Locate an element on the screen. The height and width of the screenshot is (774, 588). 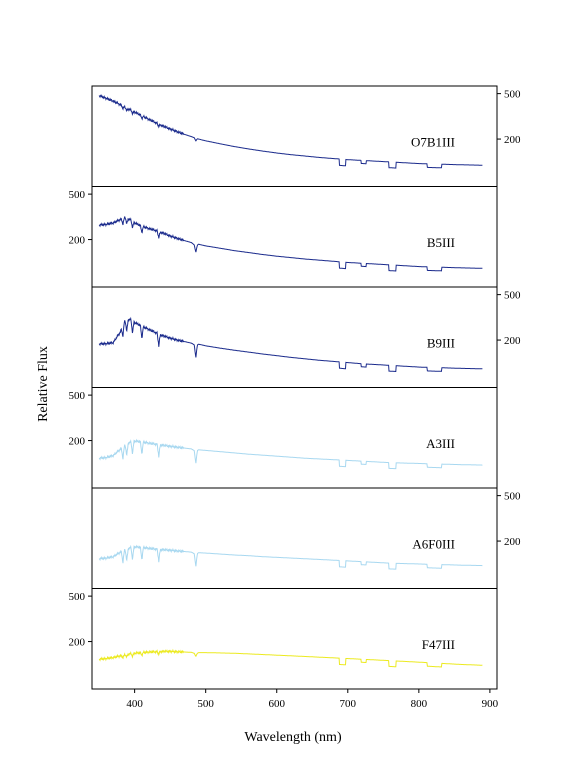
y-axis-title: Relative Flux is located at coordinates (43, 384).